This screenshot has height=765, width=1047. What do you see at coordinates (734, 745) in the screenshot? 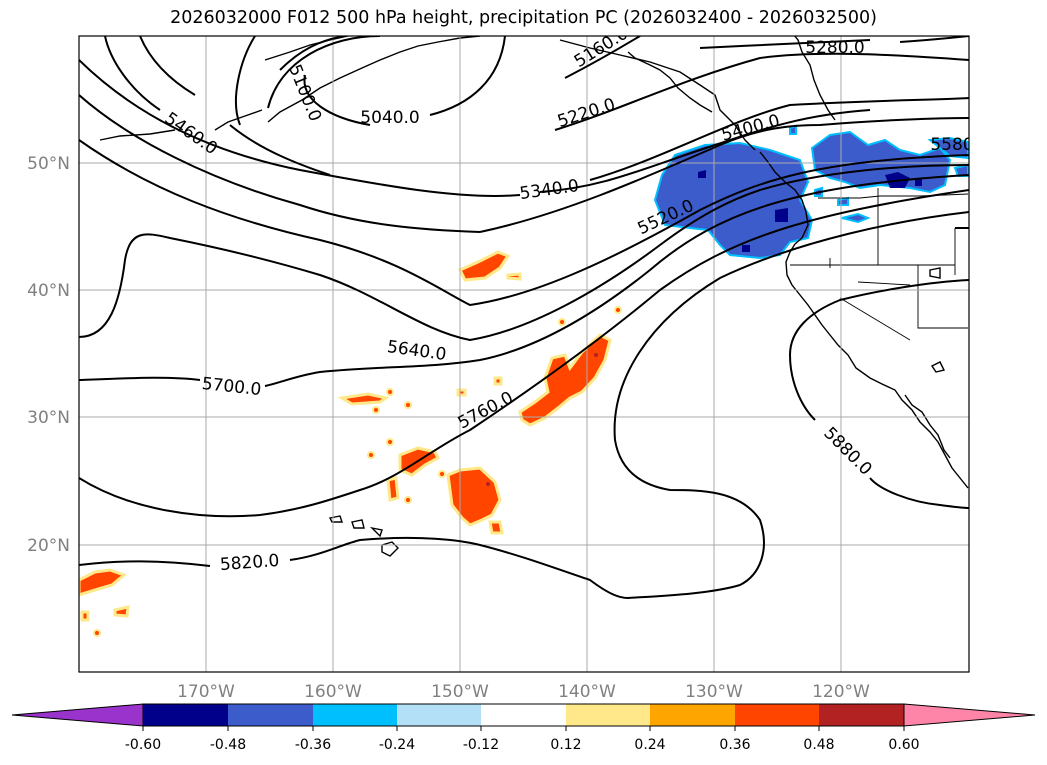
I see `colorbar-tick-label: 0.36` at bounding box center [734, 745].